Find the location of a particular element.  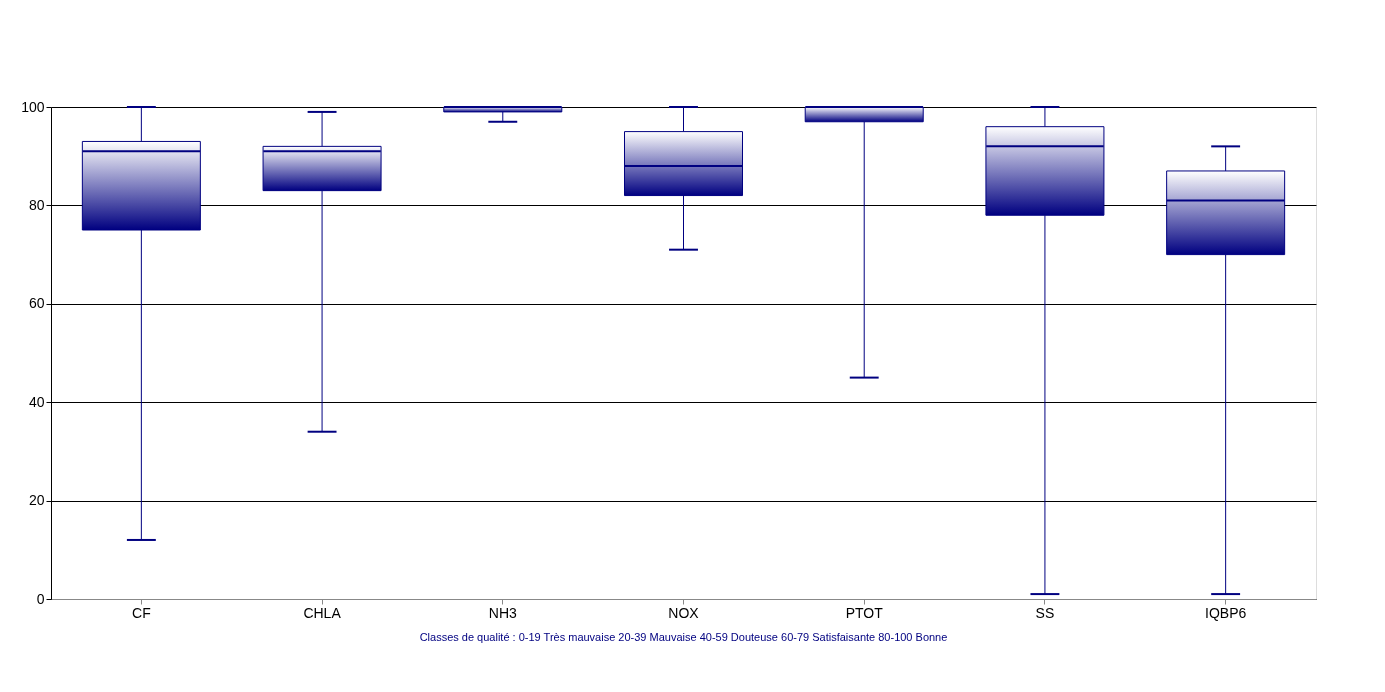

y-tick-label: 100 is located at coordinates (33, 106).